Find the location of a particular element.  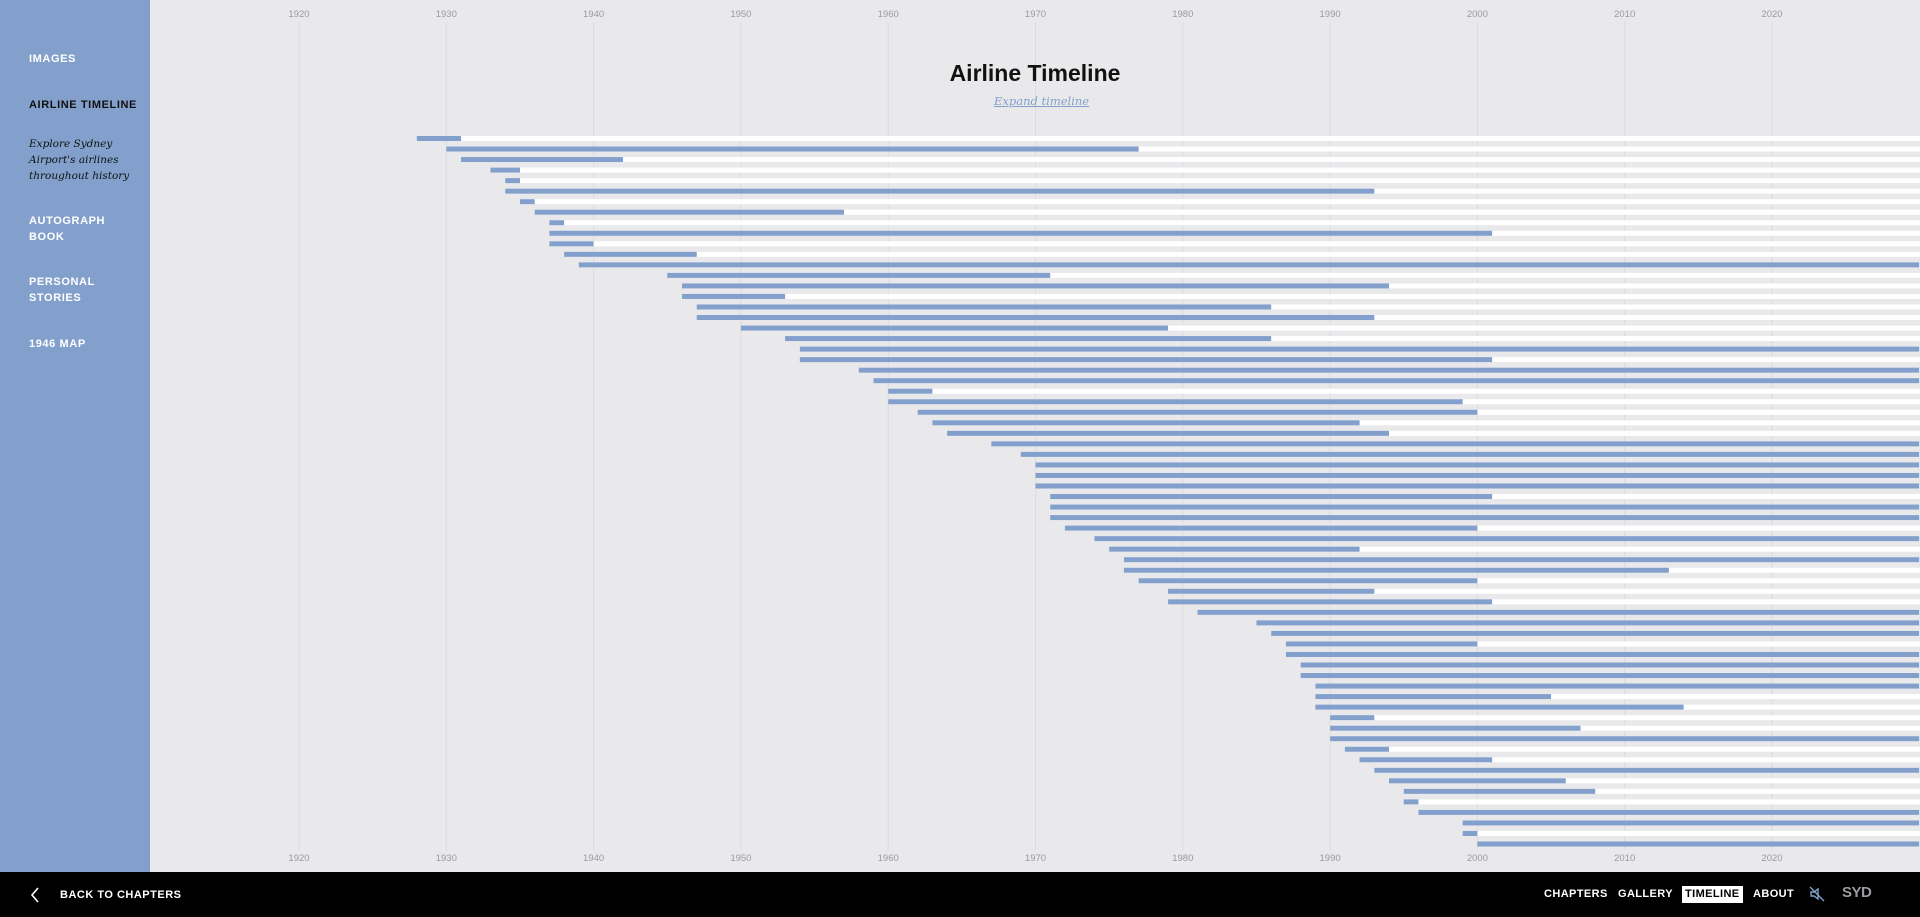

x-tick-label-top: 1970 is located at coordinates (1035, 14).